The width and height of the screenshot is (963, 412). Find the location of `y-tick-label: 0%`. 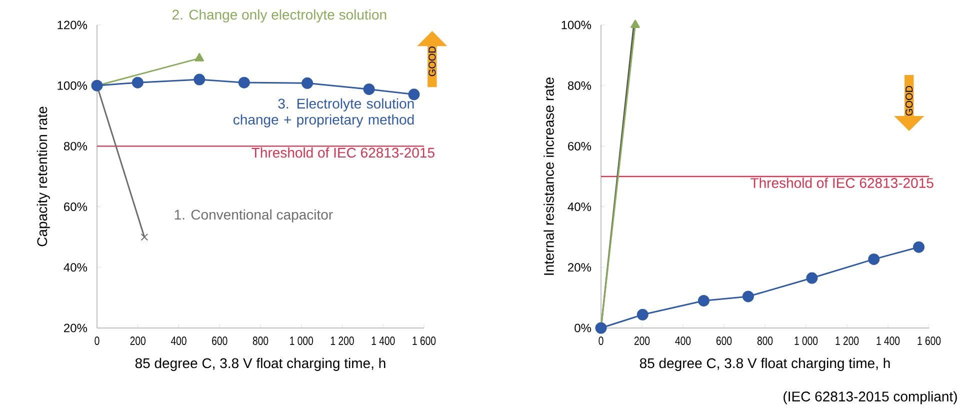

y-tick-label: 0% is located at coordinates (583, 328).